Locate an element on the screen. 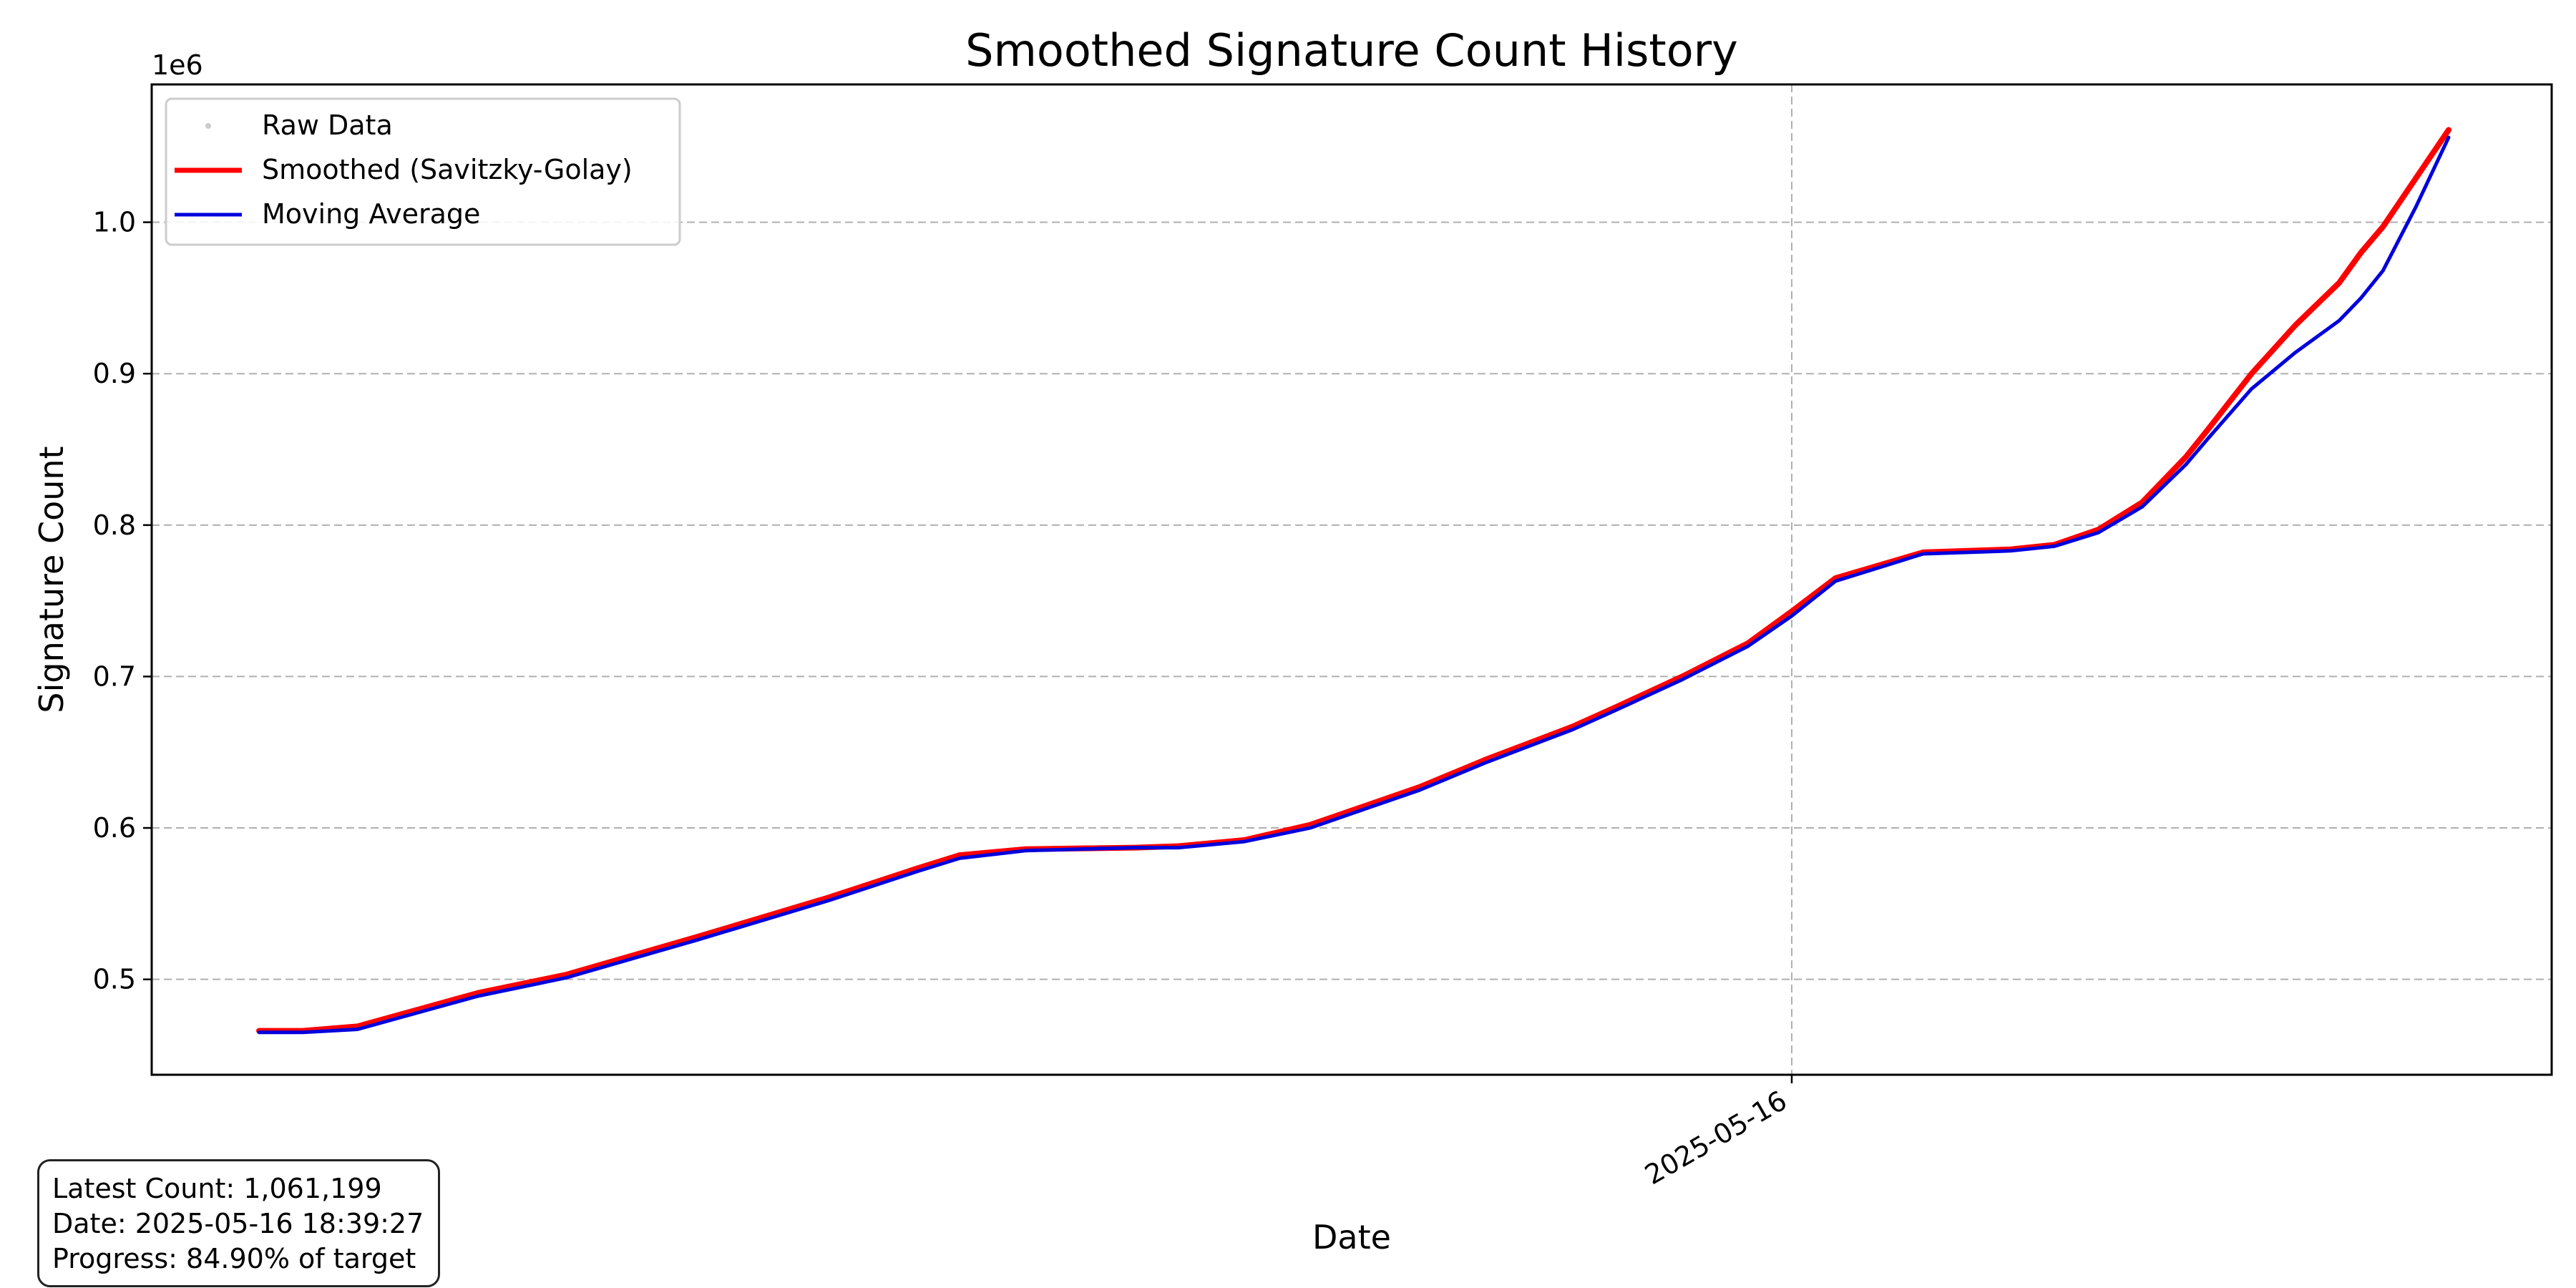 This screenshot has width=2576, height=1288. latest-count-text: Latest Count: 1,061,199 is located at coordinates (217, 1188).